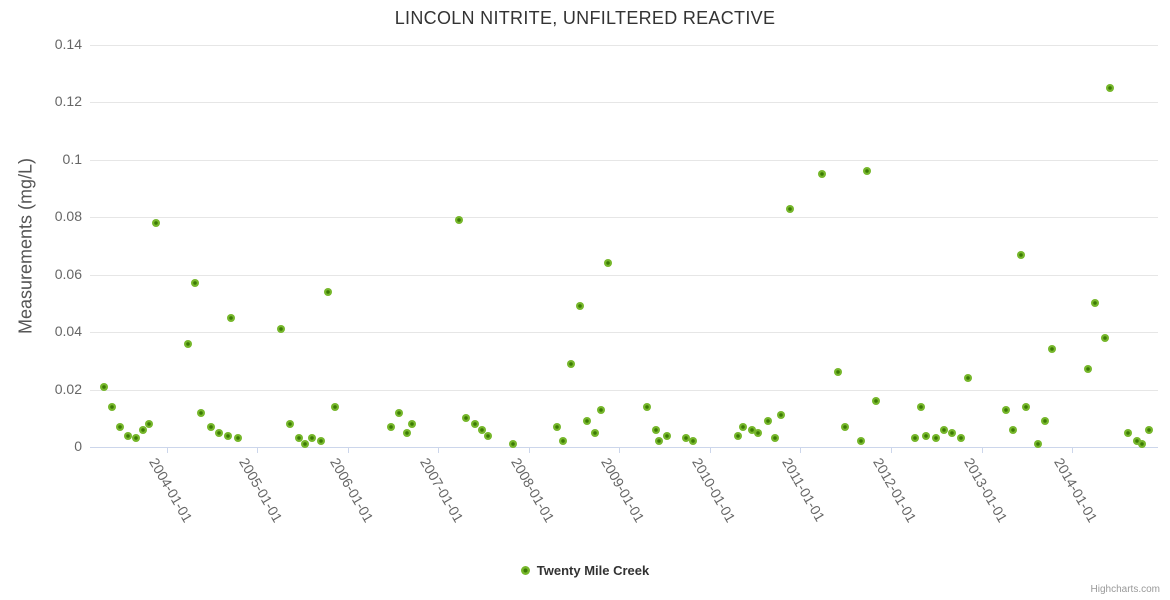 This screenshot has width=1170, height=600. Describe the element at coordinates (624, 447) in the screenshot. I see `x-axis-line` at that location.